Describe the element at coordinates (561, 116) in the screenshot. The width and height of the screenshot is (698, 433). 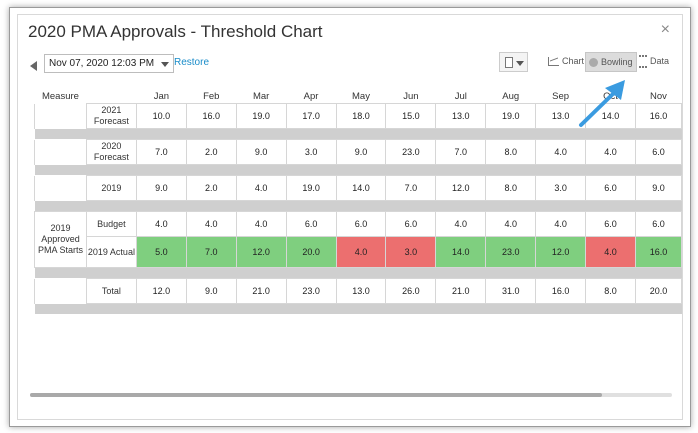
I see `value-cell: 13.0` at that location.